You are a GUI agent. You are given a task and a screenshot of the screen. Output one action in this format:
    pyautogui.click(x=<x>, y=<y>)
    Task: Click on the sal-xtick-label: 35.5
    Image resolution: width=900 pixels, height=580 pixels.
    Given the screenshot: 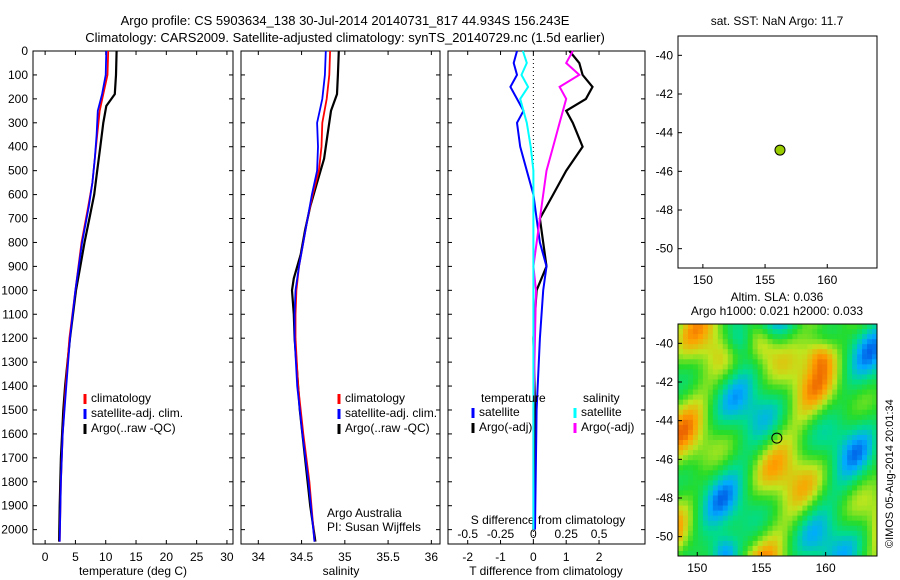 What is the action you would take?
    pyautogui.click(x=388, y=557)
    